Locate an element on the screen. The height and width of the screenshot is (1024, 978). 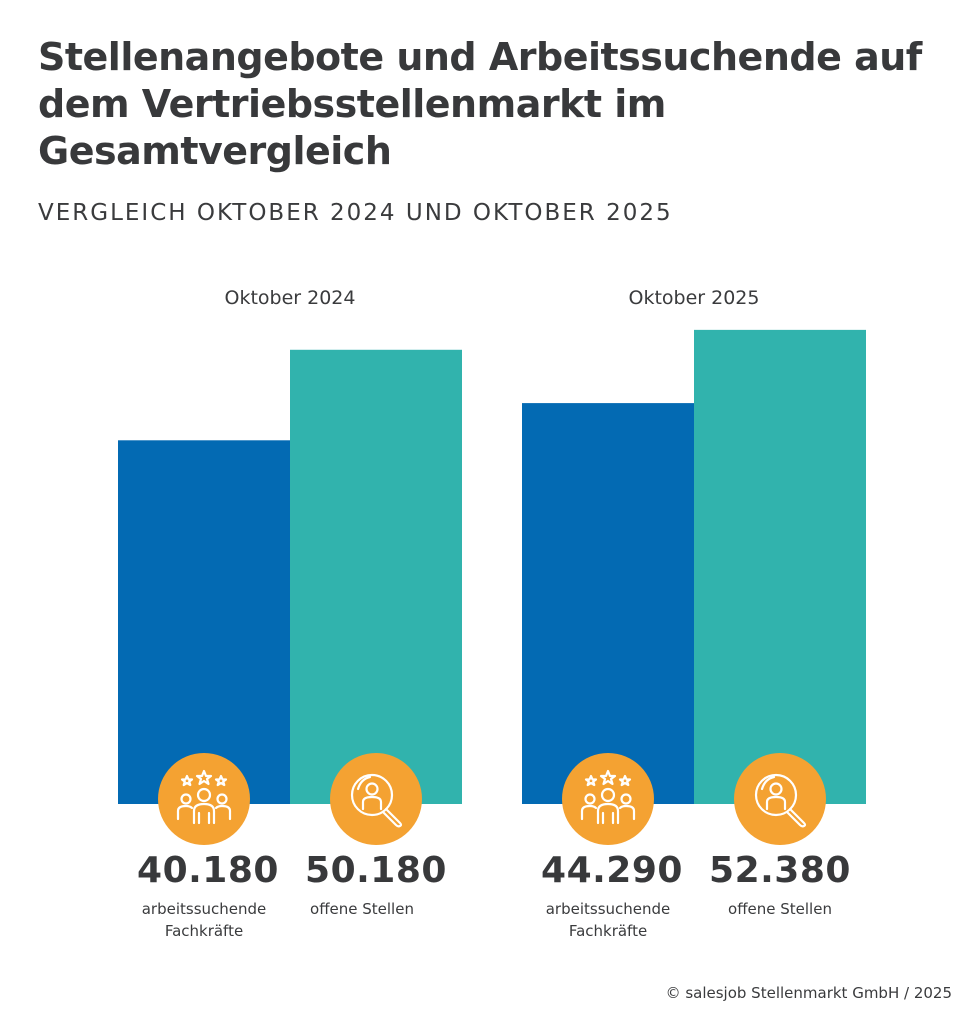
data-label-arbeitssuchende-2025: 44.290 is located at coordinates (612, 870).